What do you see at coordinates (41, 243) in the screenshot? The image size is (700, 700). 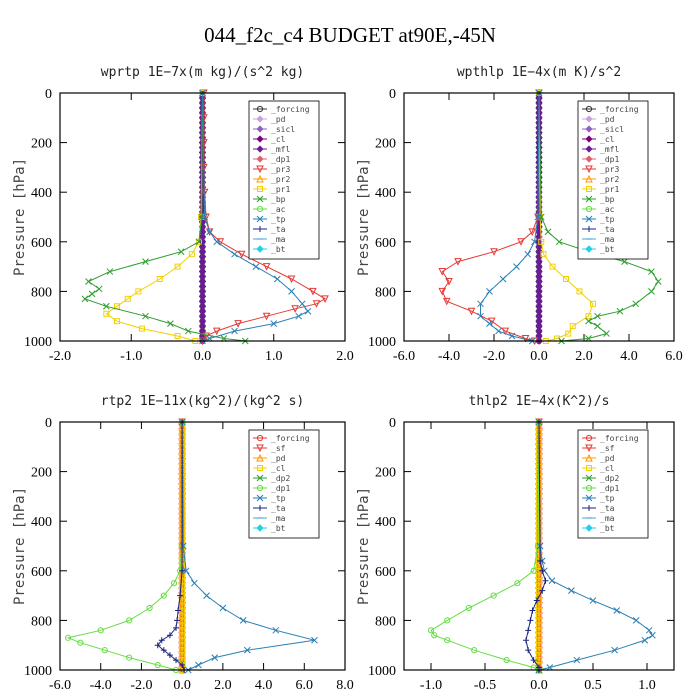 I see `y-tick-label: 600` at bounding box center [41, 243].